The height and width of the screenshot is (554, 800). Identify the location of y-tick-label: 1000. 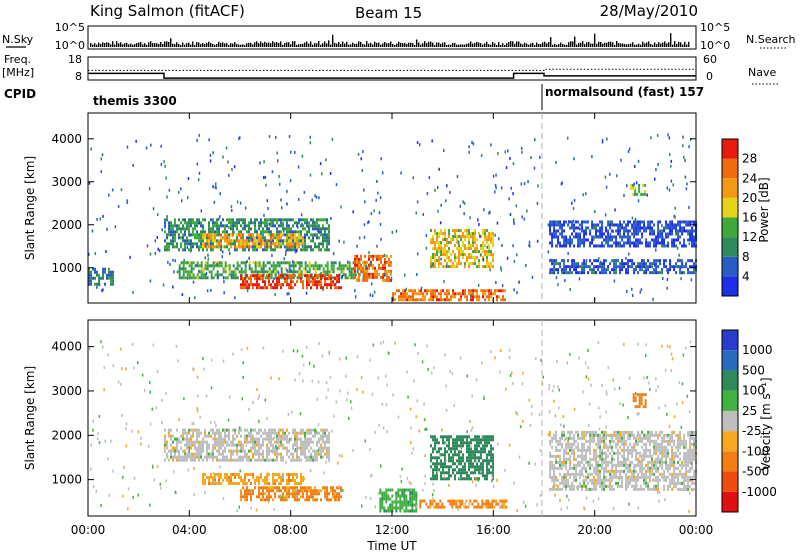
(66, 268).